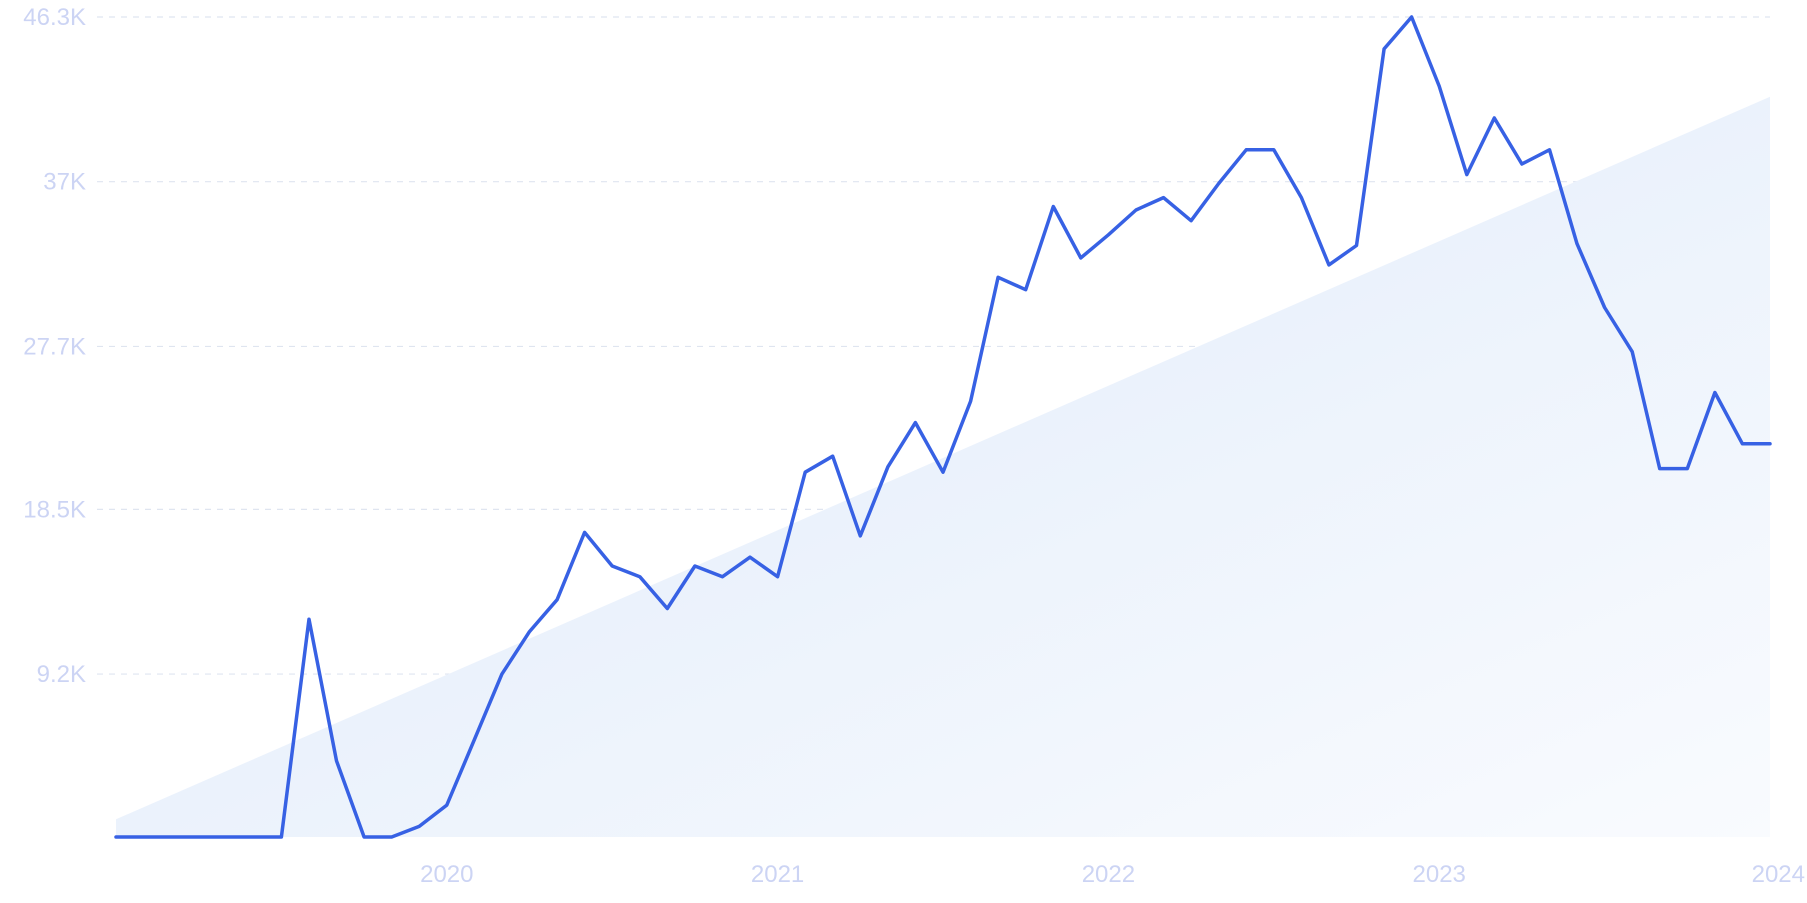  I want to click on y-tick-label: 9.2K, so click(61, 674).